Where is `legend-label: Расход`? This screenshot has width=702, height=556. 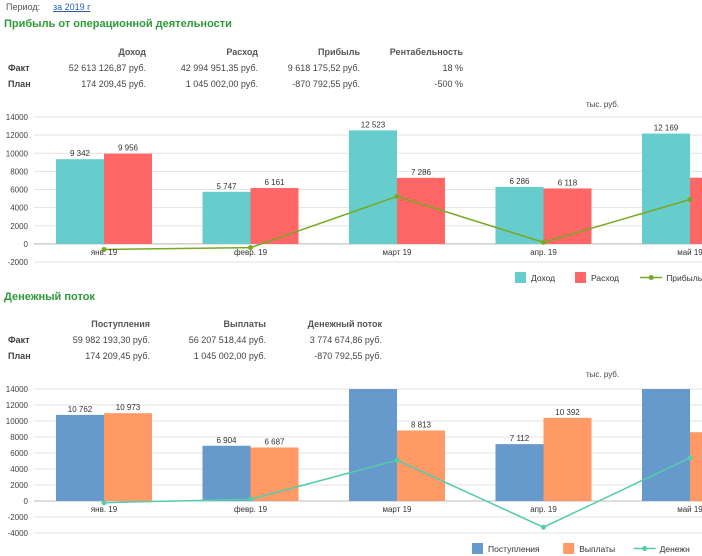 legend-label: Расход is located at coordinates (605, 278).